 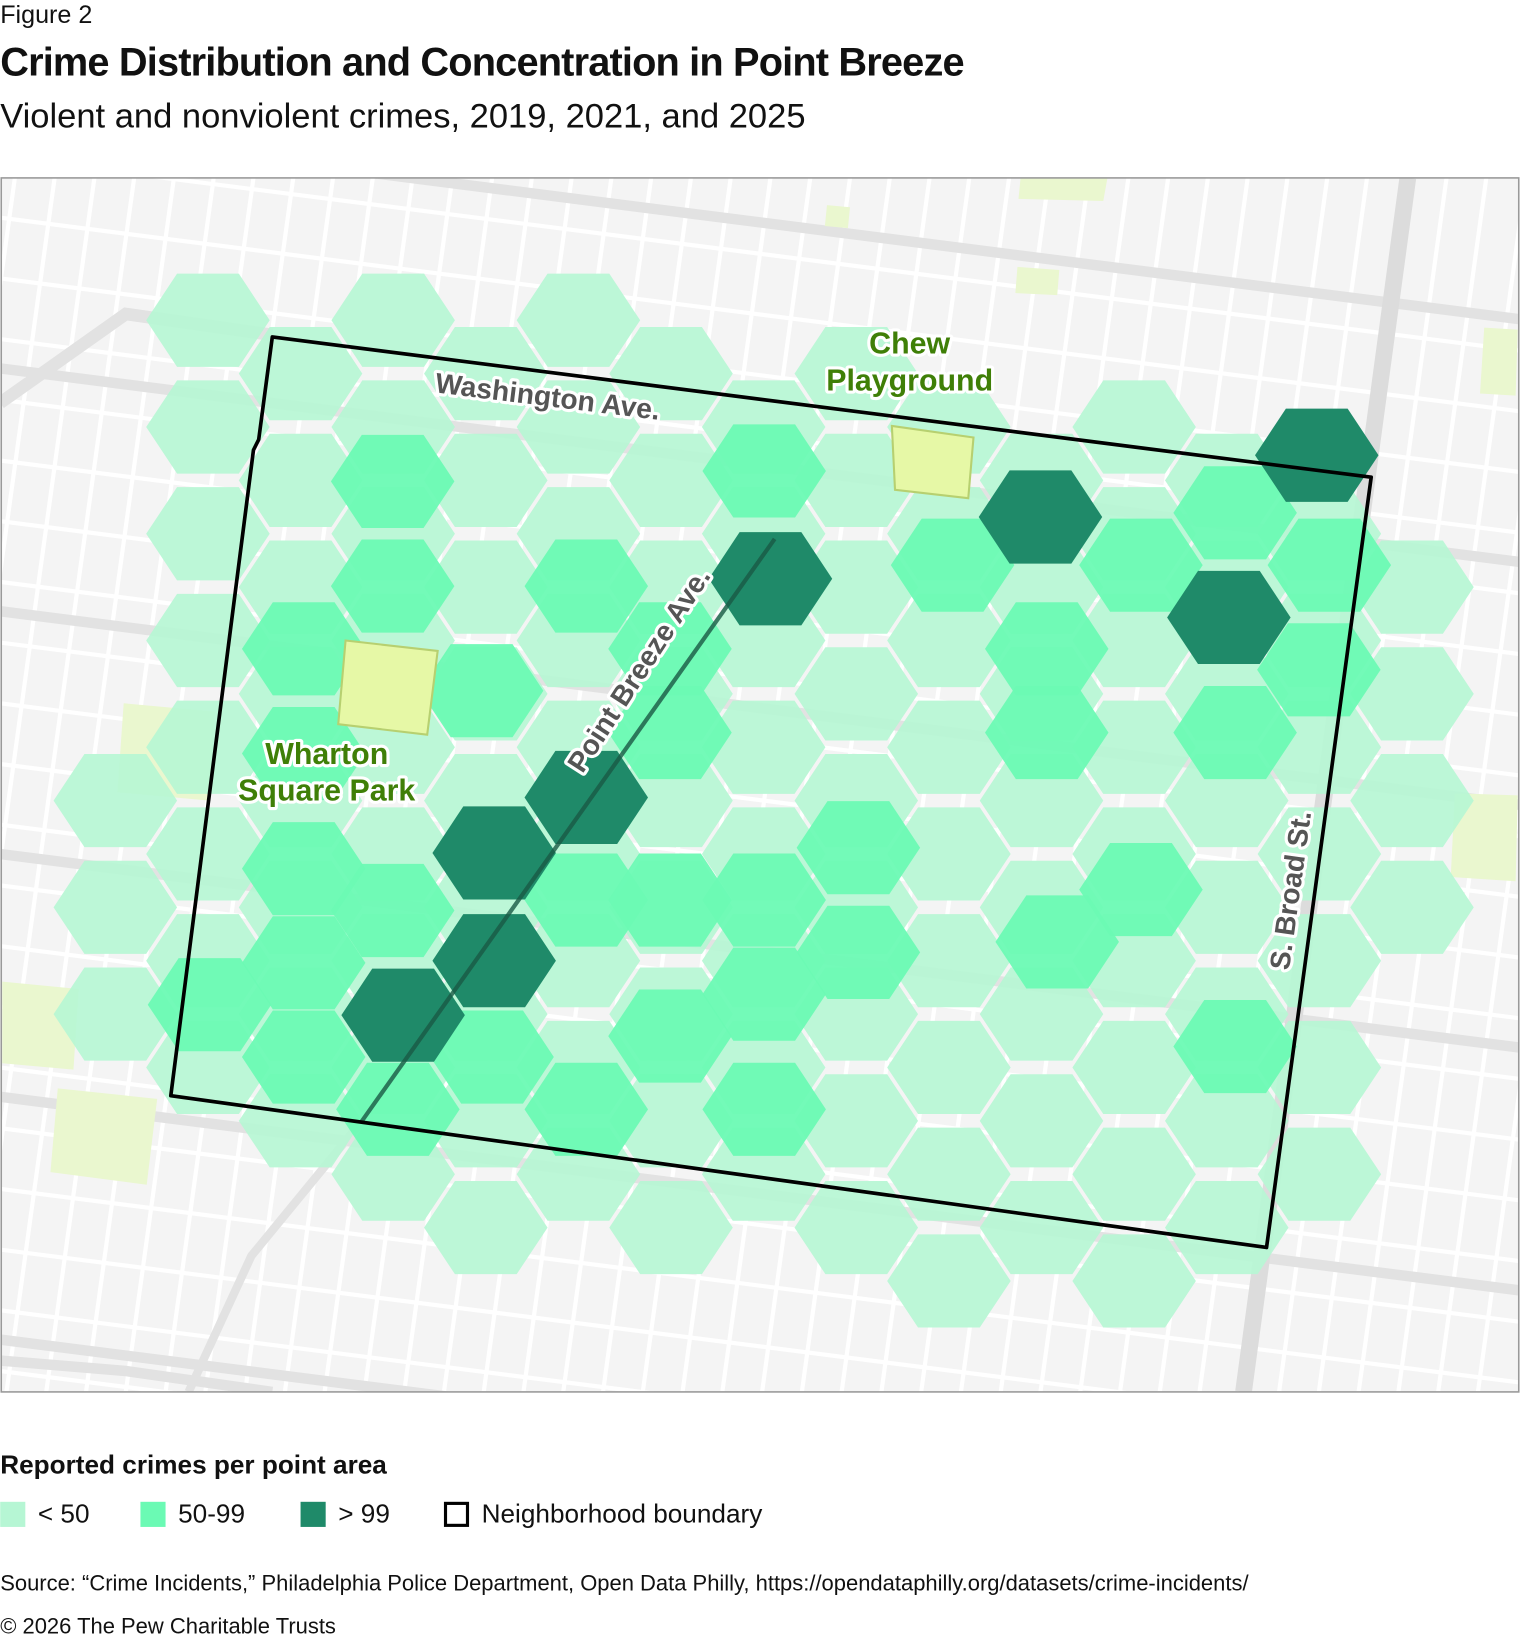 I want to click on copyright: © 2026 The Pew Charitable Trusts, so click(x=168, y=1626).